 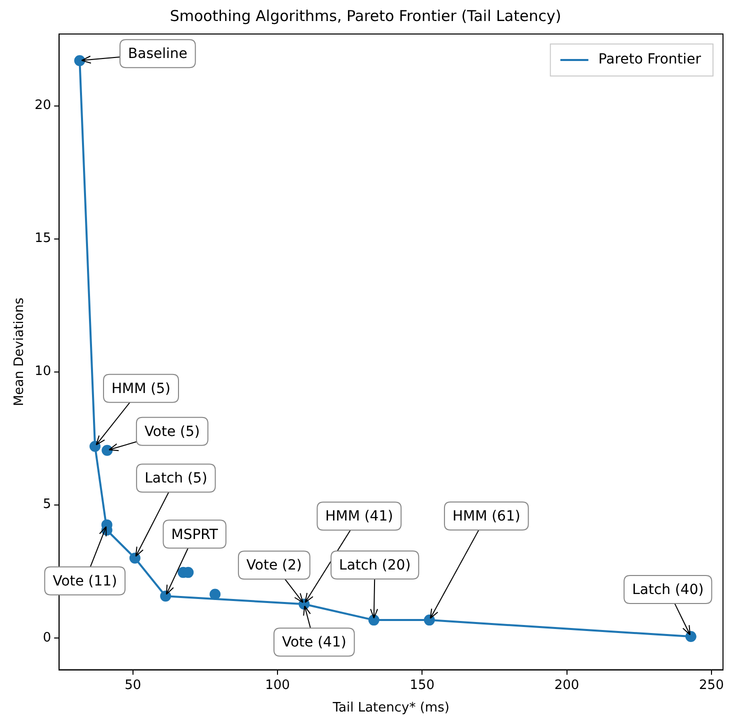 What do you see at coordinates (43, 106) in the screenshot?
I see `y-tick-label: 20` at bounding box center [43, 106].